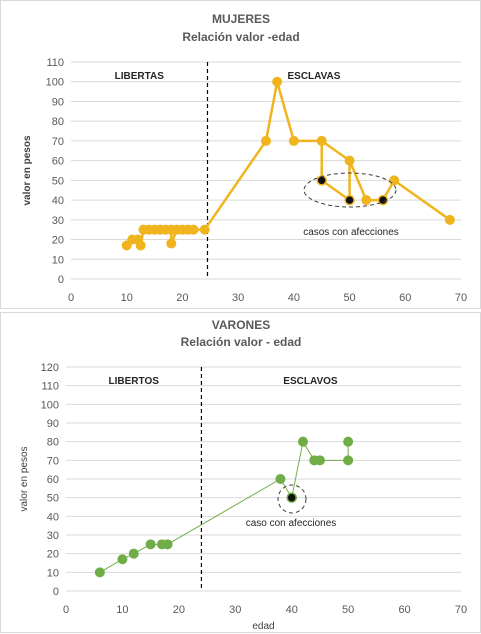 The height and width of the screenshot is (634, 481). Describe the element at coordinates (240, 37) in the screenshot. I see `chart-subtitle-mujeres: Relación valor -edad` at that location.